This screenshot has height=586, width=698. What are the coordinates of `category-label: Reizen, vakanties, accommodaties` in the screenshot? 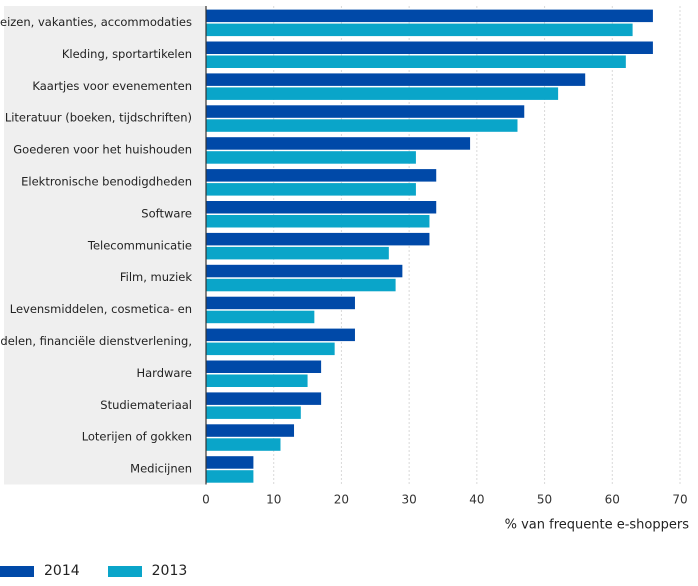 It's located at (96, 22).